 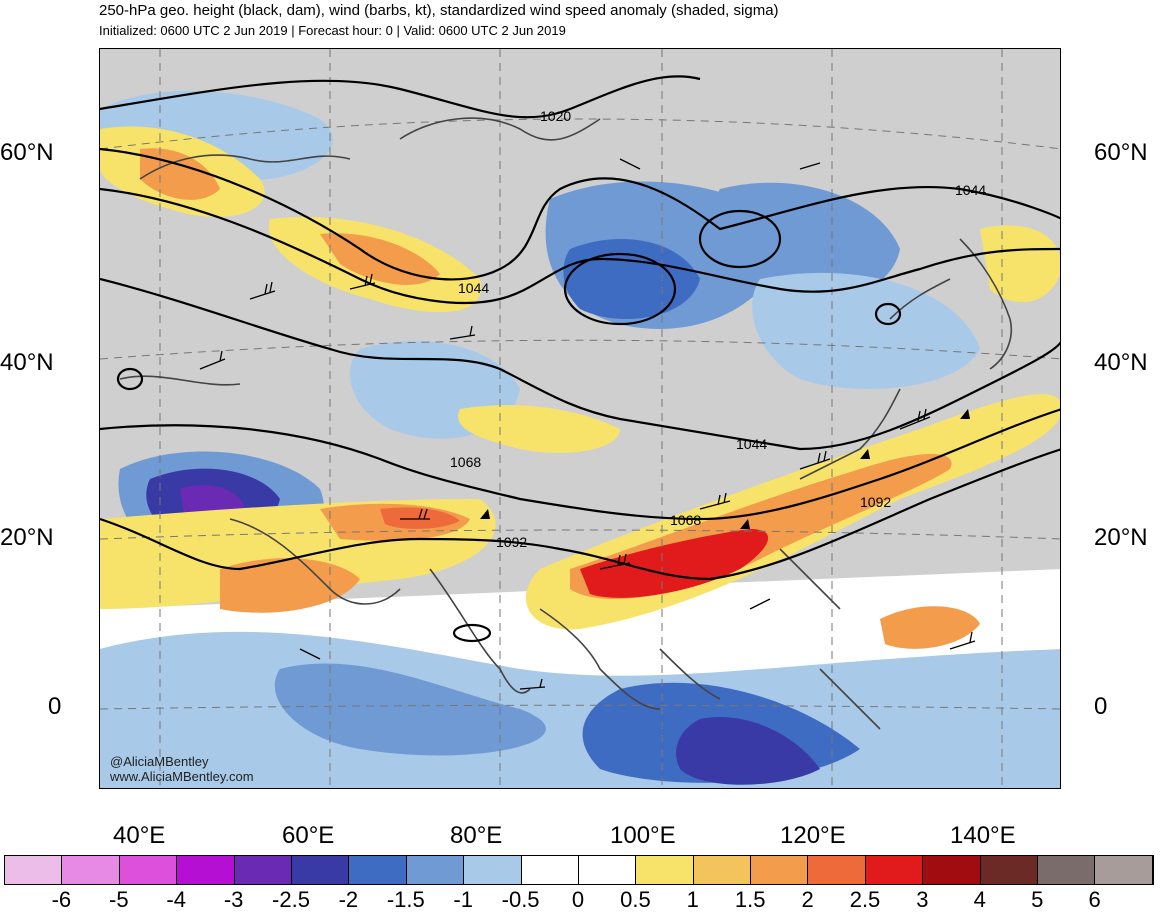 What do you see at coordinates (420, 518) in the screenshot?
I see `shade-arabia-red` at bounding box center [420, 518].